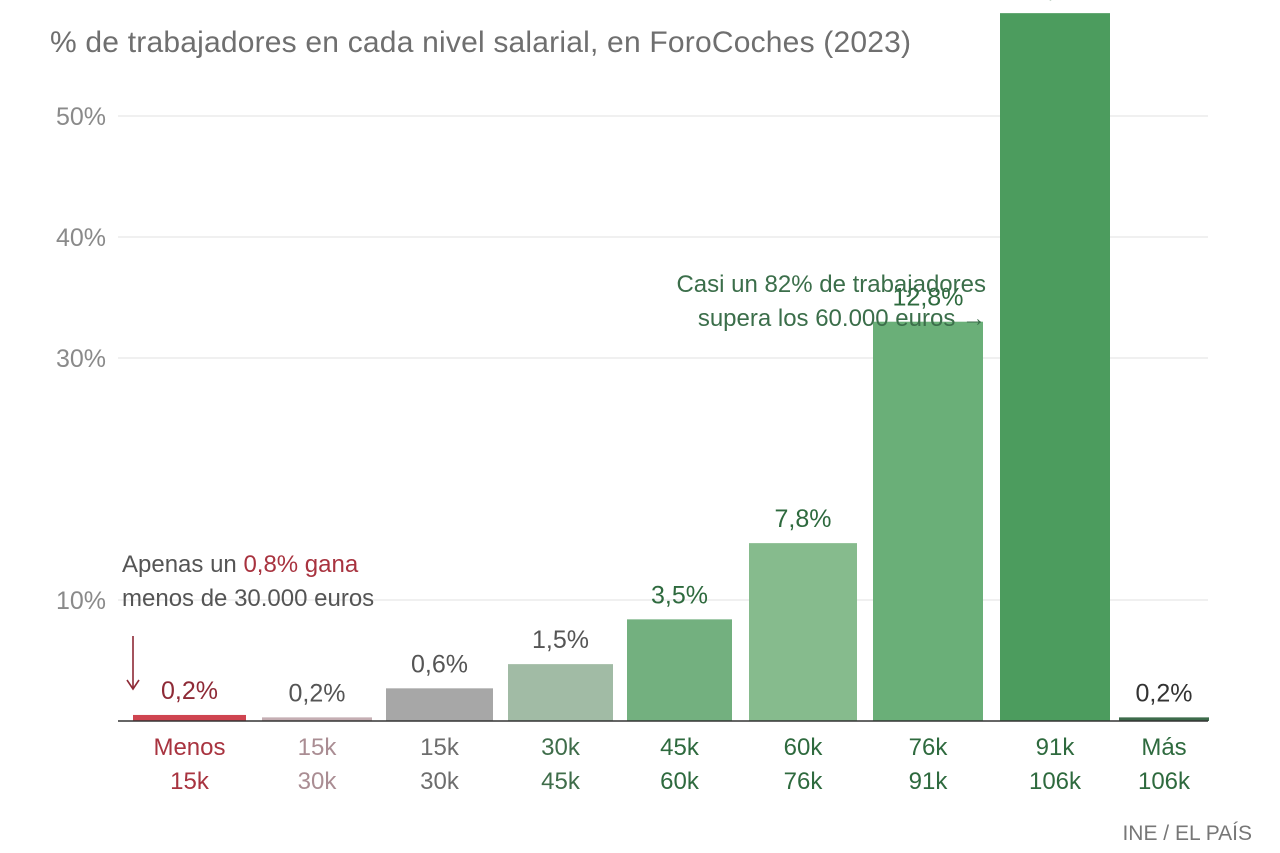 Image resolution: width=1280 pixels, height=853 pixels. Describe the element at coordinates (301, 564) in the screenshot. I see `annotation-low-highlight: 0,8% gana` at that location.